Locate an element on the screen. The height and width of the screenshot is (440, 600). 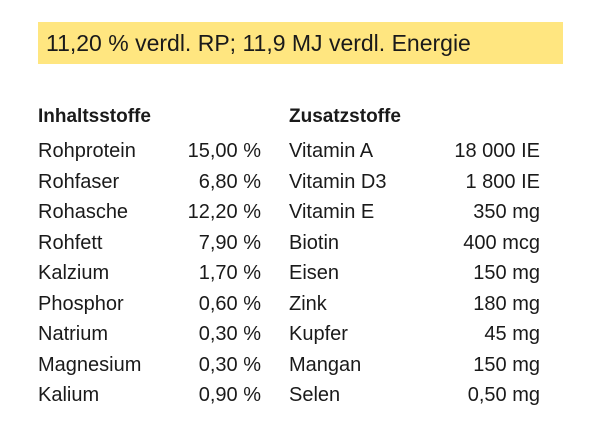
additive-amount: 1 800 IE is located at coordinates (502, 181).